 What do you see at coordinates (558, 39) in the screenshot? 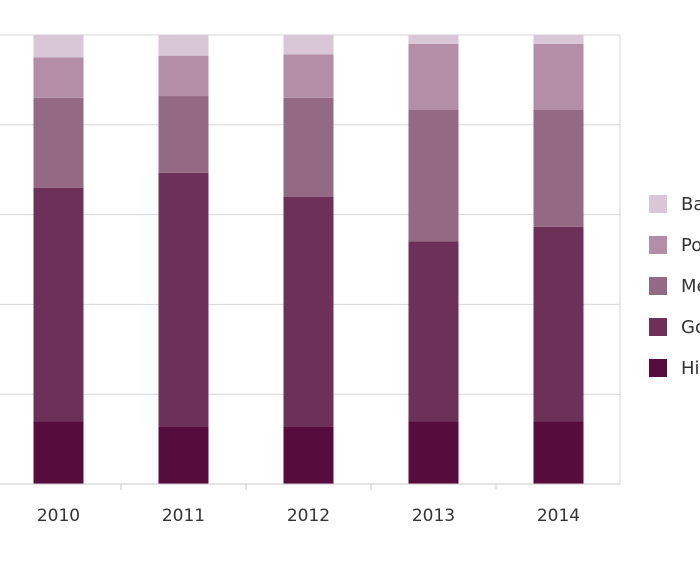
I see `bar-segment-2014-ba` at bounding box center [558, 39].